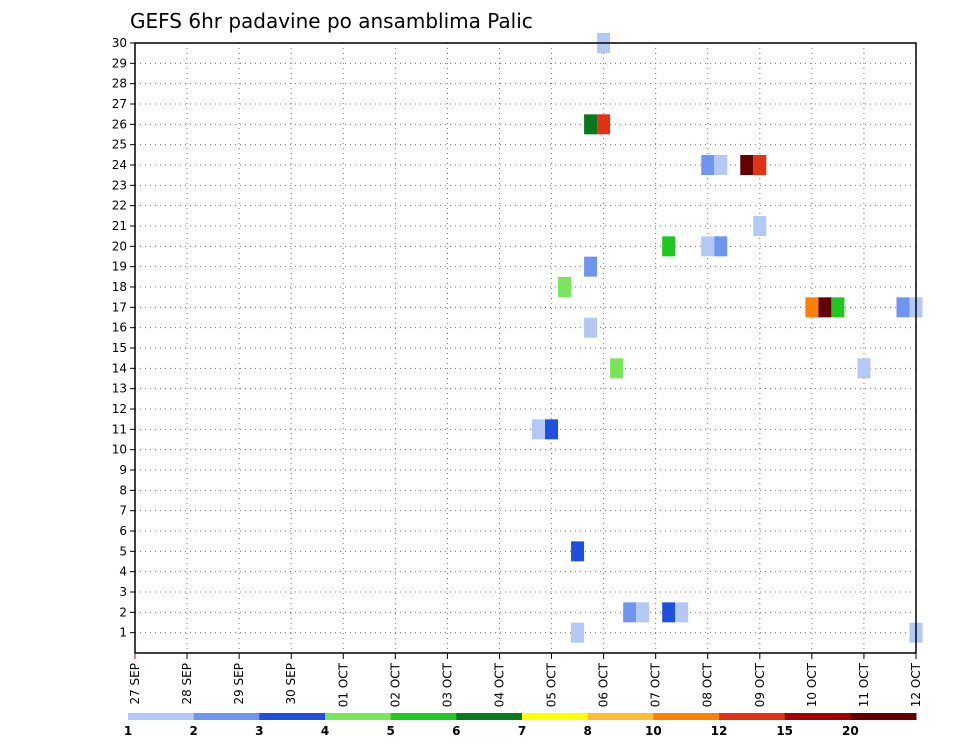  Describe the element at coordinates (395, 684) in the screenshot. I see `x-tick-label: 02 OCT` at that location.